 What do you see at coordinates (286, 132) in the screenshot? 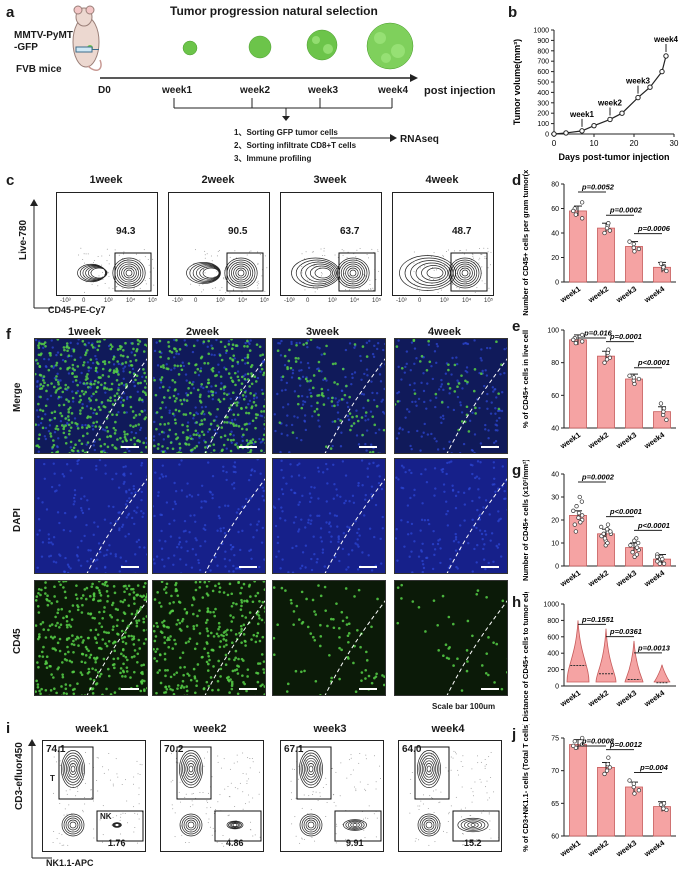
I see `step-1: 1、Sorting GFP tumor cells` at bounding box center [286, 132].